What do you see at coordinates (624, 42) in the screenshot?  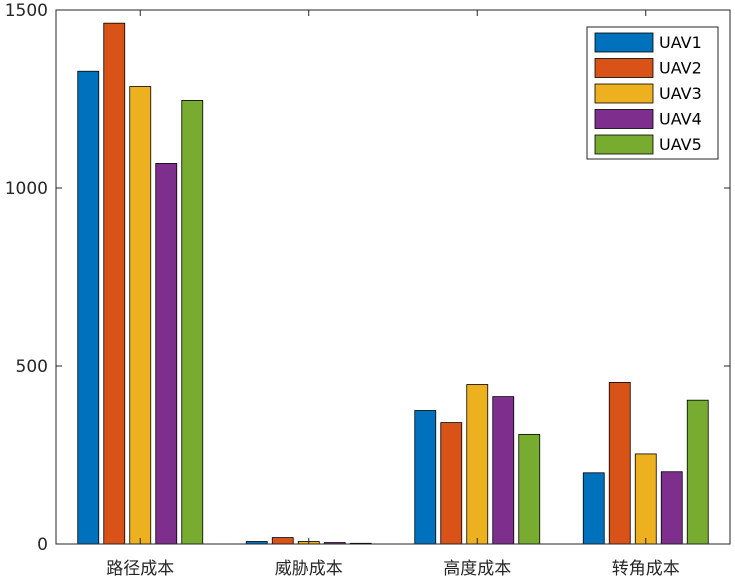 I see `legend-swatch-uav1` at bounding box center [624, 42].